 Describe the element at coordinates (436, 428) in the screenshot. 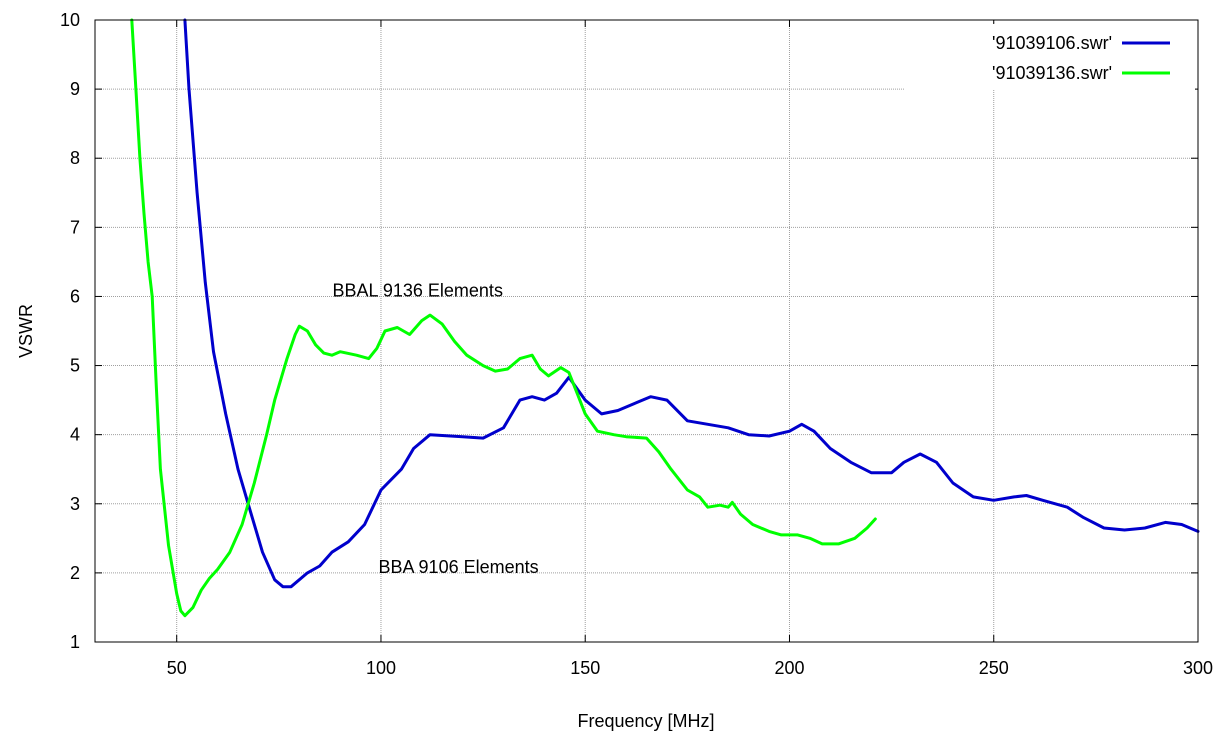

I see `annotations: BBAL 9136 Elements BBA 9106 Elements` at that location.